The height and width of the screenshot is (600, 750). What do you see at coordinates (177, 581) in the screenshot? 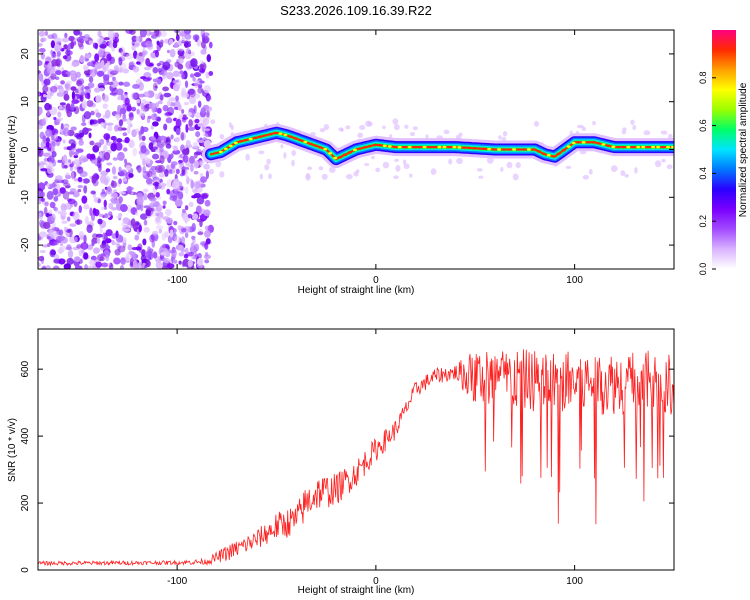
I see `x-tick-label: -100` at bounding box center [177, 581].